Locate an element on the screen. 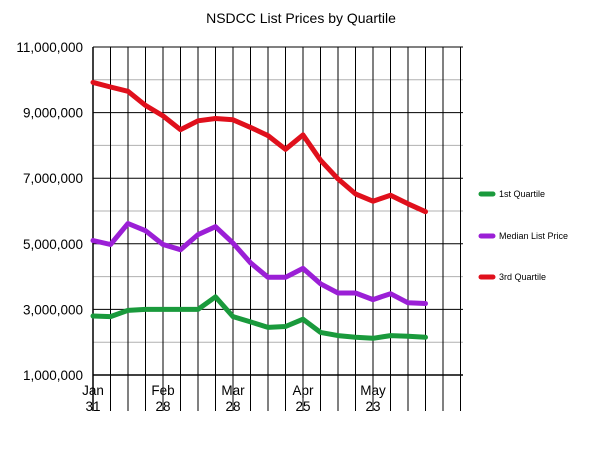 The width and height of the screenshot is (600, 463). y-tick-label: 7,000,000 is located at coordinates (53, 178).